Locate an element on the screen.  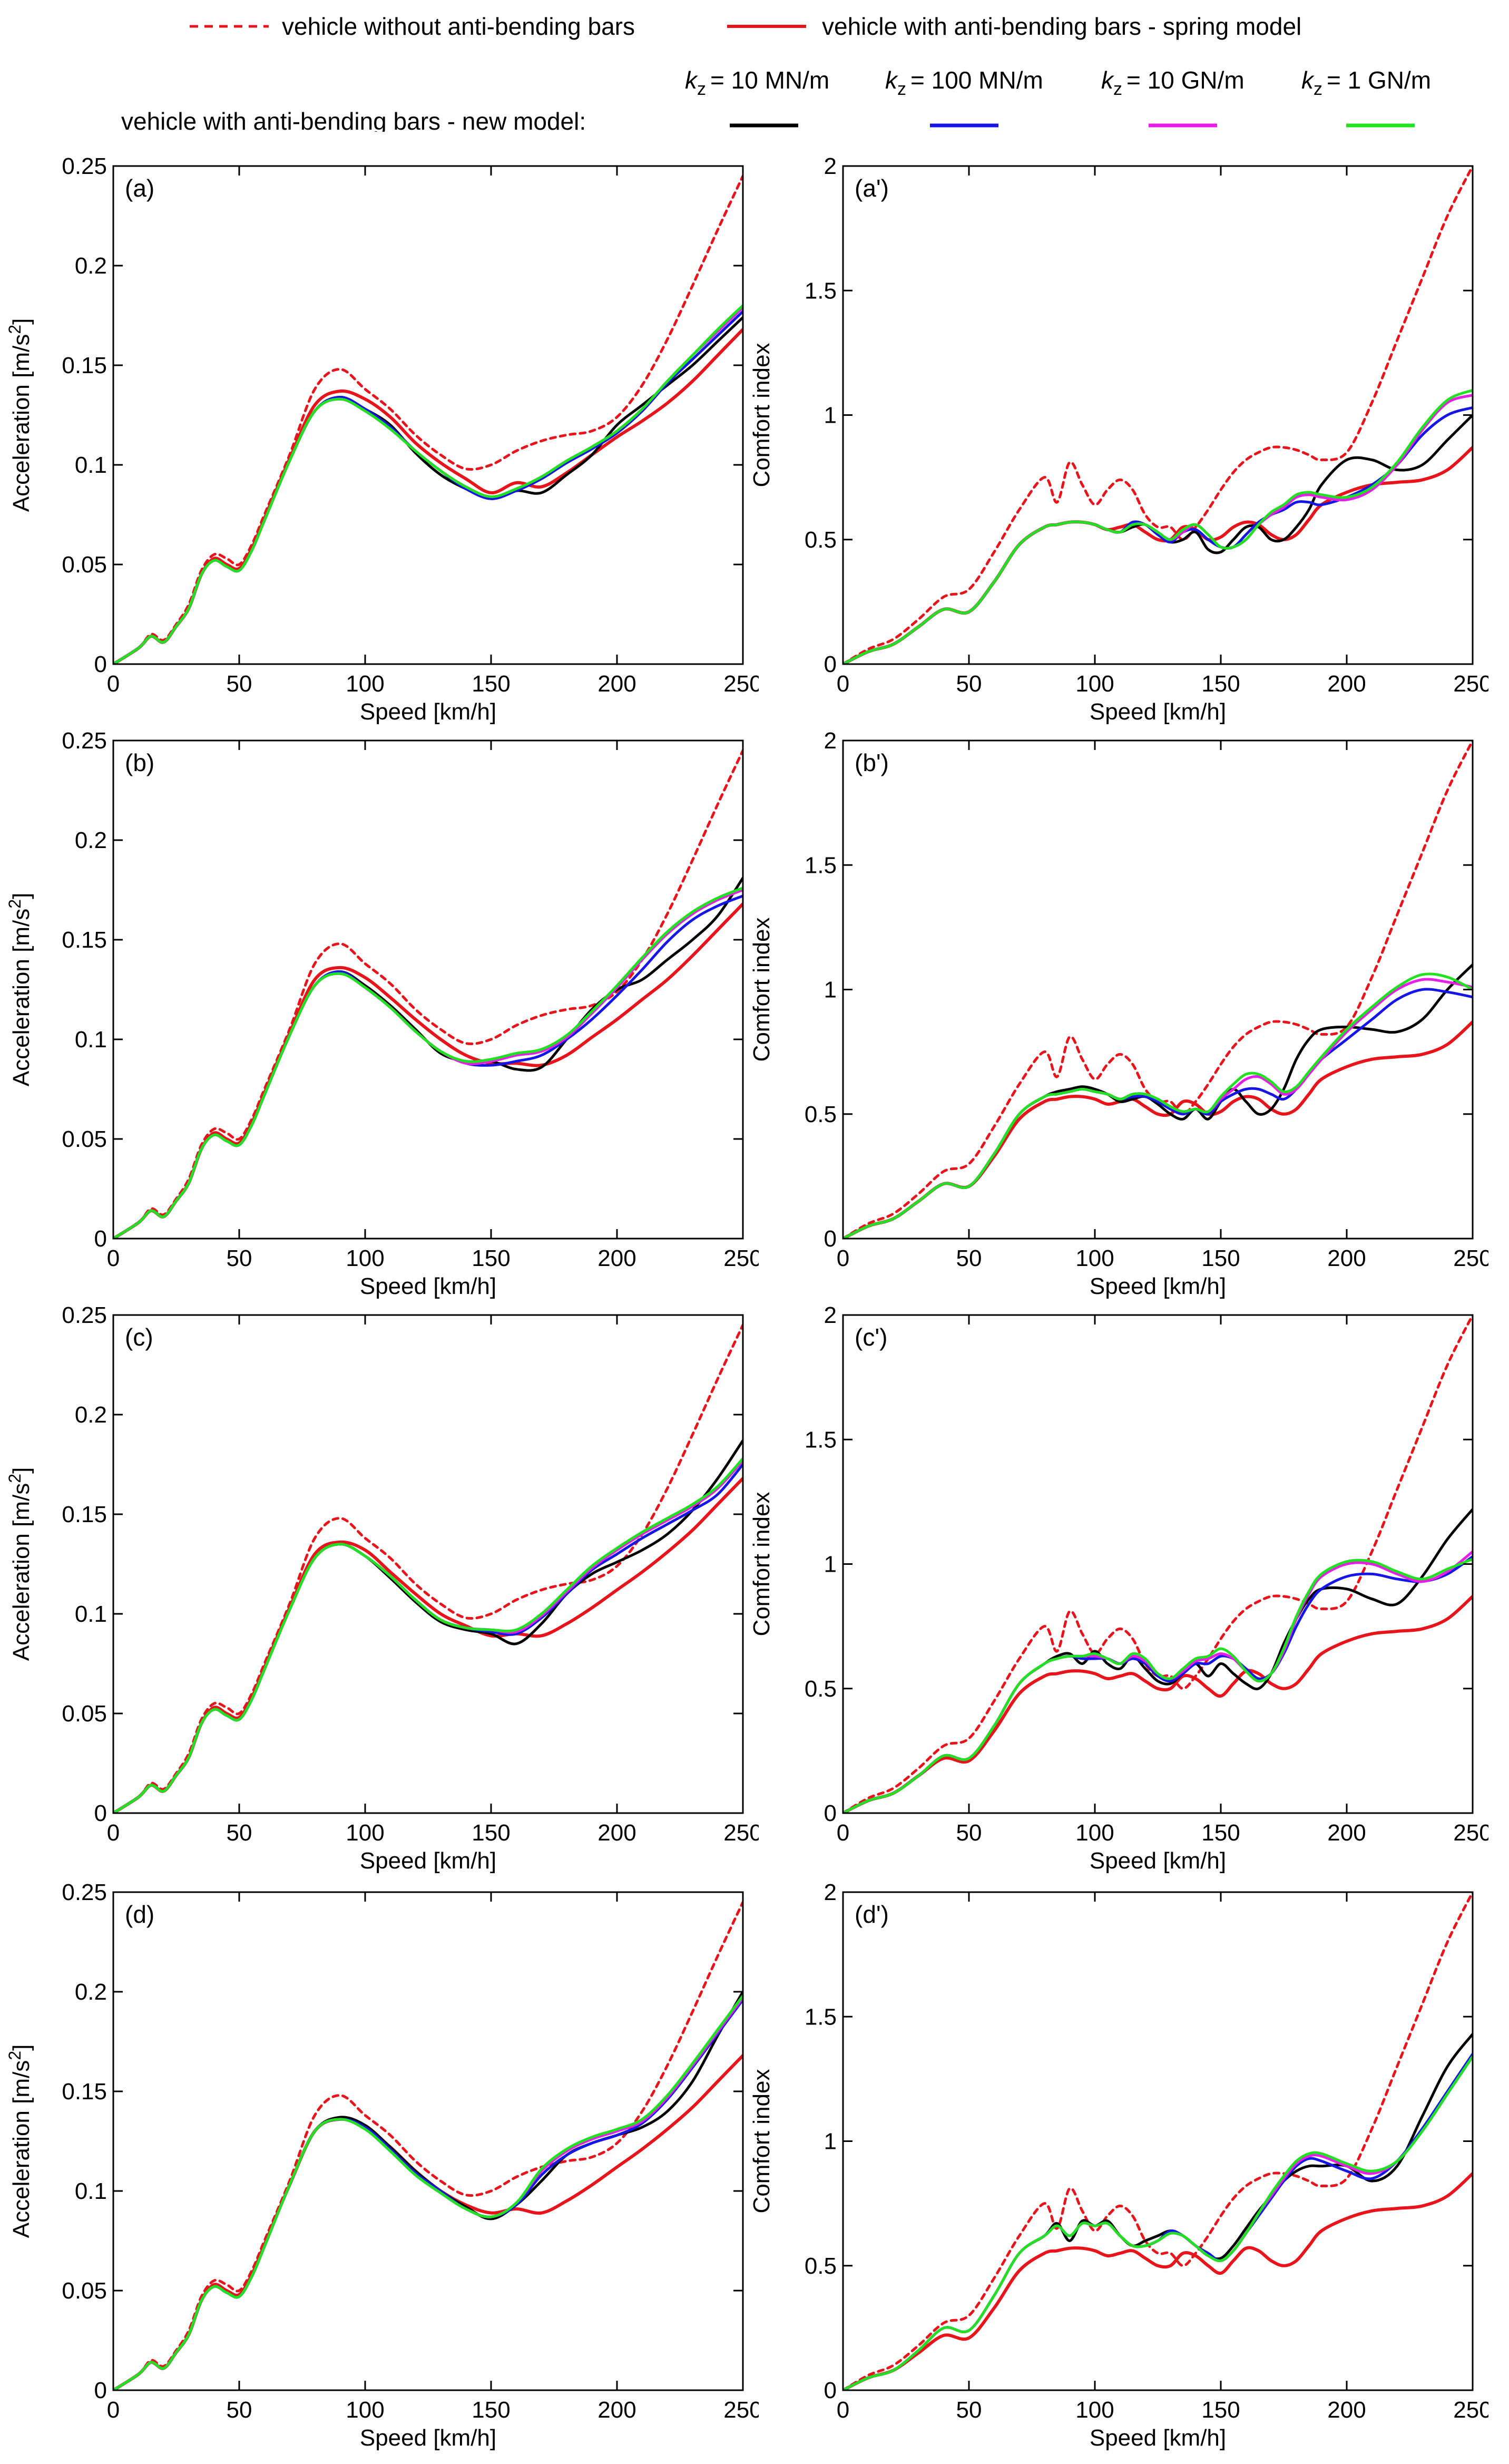
legend-label-without-bars: vehicle without anti-bending bars is located at coordinates (458, 27).